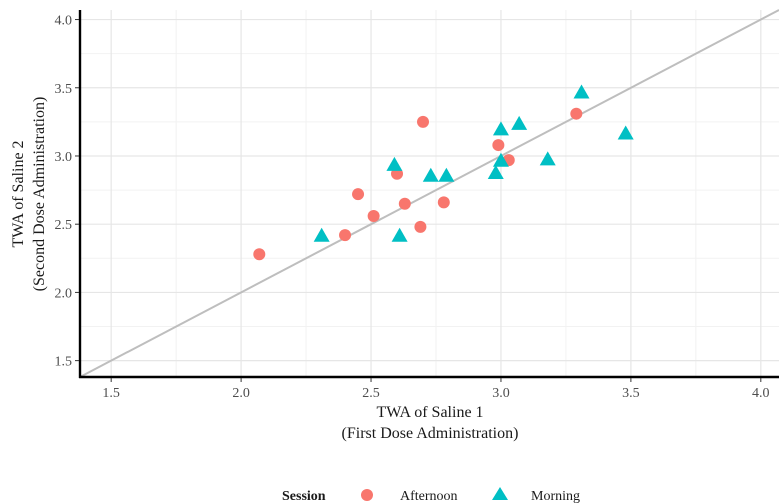  I want to click on y-tick-label: 1.5, so click(64, 362).